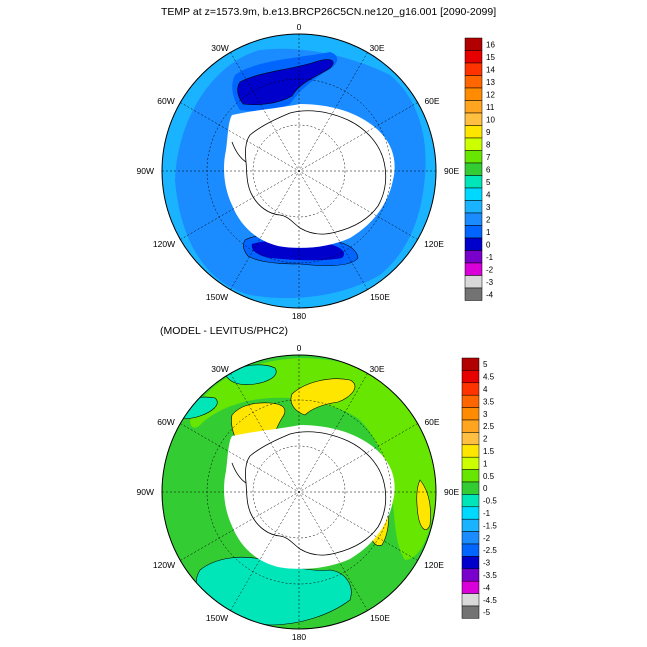 The image size is (647, 647). Describe the element at coordinates (239, 473) in the screenshot. I see `bottom-peninsula` at that location.